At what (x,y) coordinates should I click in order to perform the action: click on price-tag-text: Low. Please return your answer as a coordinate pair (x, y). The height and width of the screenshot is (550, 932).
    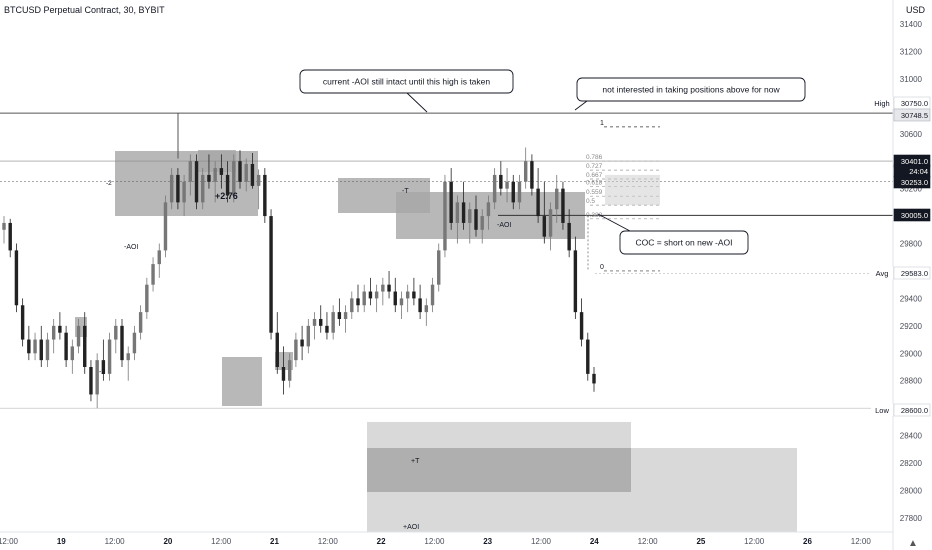
    Looking at the image, I should click on (882, 410).